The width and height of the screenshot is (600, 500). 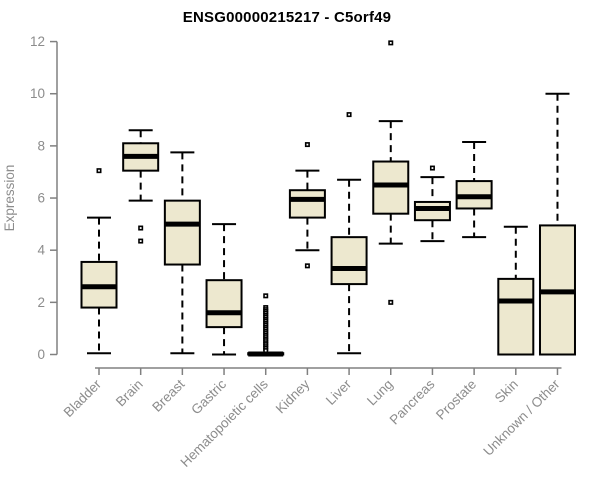 What do you see at coordinates (41, 250) in the screenshot?
I see `y-tick-label: 4` at bounding box center [41, 250].